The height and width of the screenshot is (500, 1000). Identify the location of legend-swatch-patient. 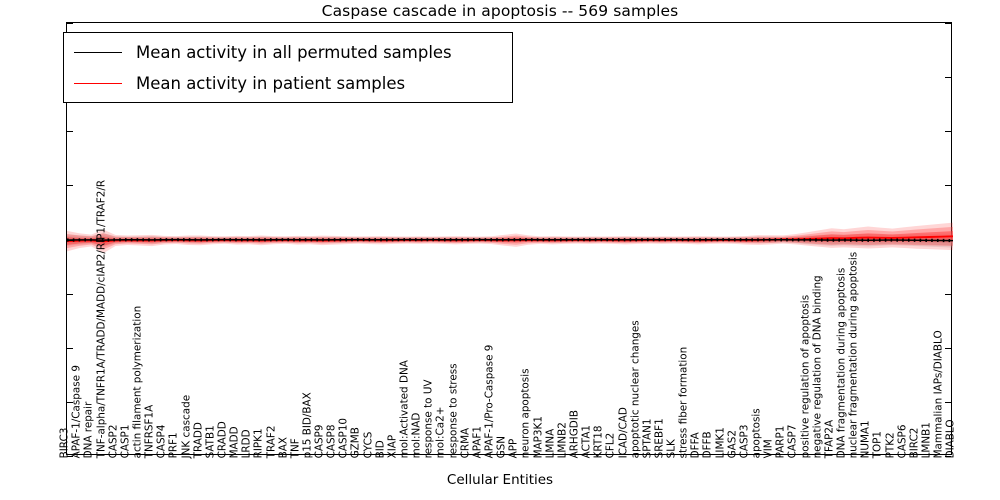
(98, 83).